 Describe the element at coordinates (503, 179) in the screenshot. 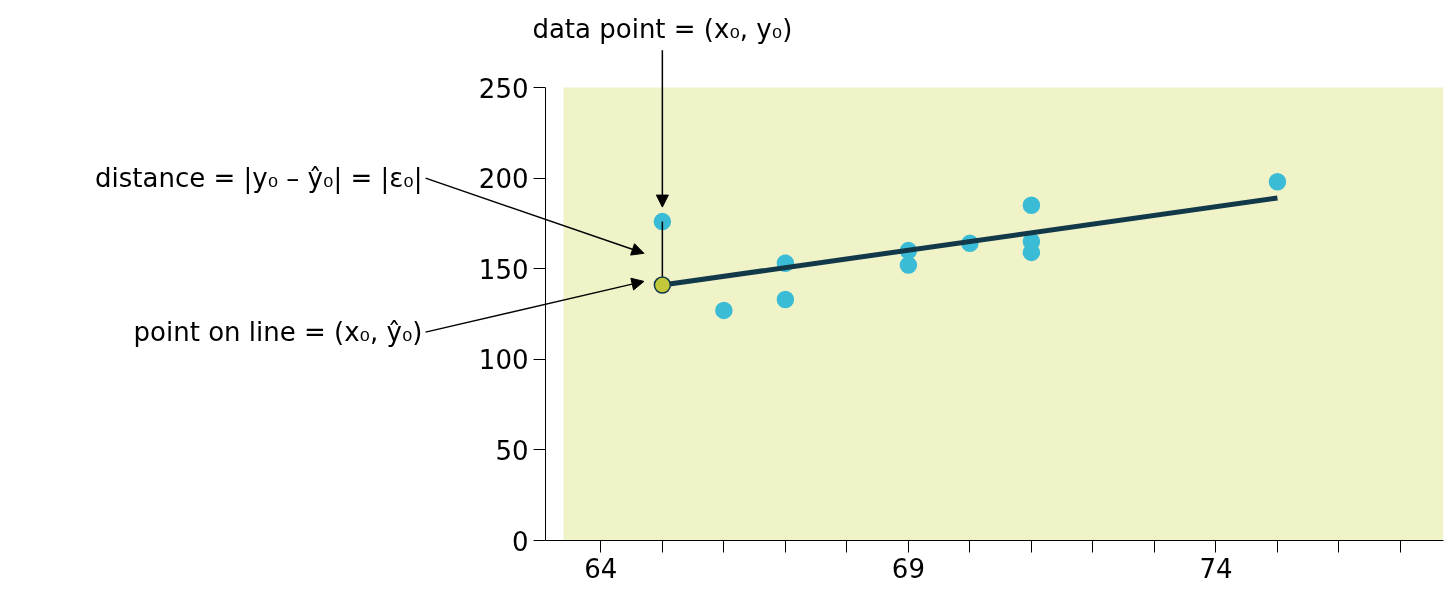

I see `y-tick-label: 200` at that location.